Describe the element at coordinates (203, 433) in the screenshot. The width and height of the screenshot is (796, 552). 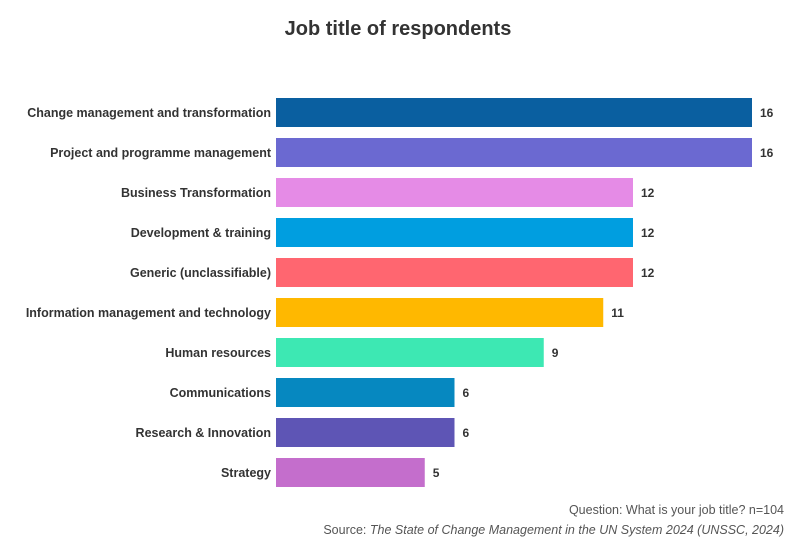
I see `category-label: Research & Innovation` at that location.